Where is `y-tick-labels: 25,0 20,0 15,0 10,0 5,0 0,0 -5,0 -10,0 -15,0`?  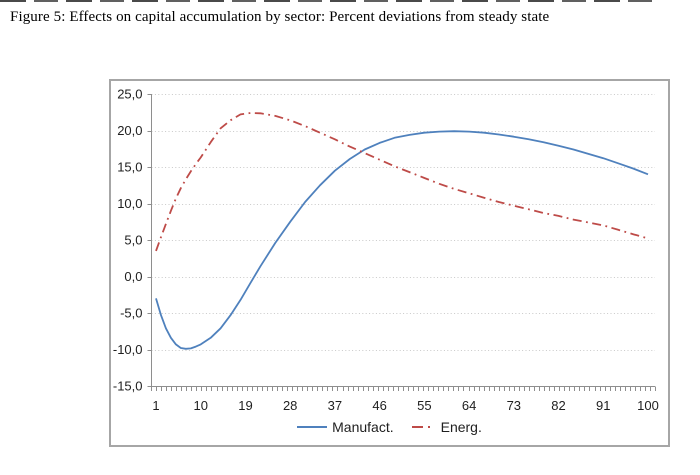
y-tick-labels: 25,0 20,0 15,0 10,0 5,0 0,0 -5,0 -10,0 -15,0 is located at coordinates (128, 240).